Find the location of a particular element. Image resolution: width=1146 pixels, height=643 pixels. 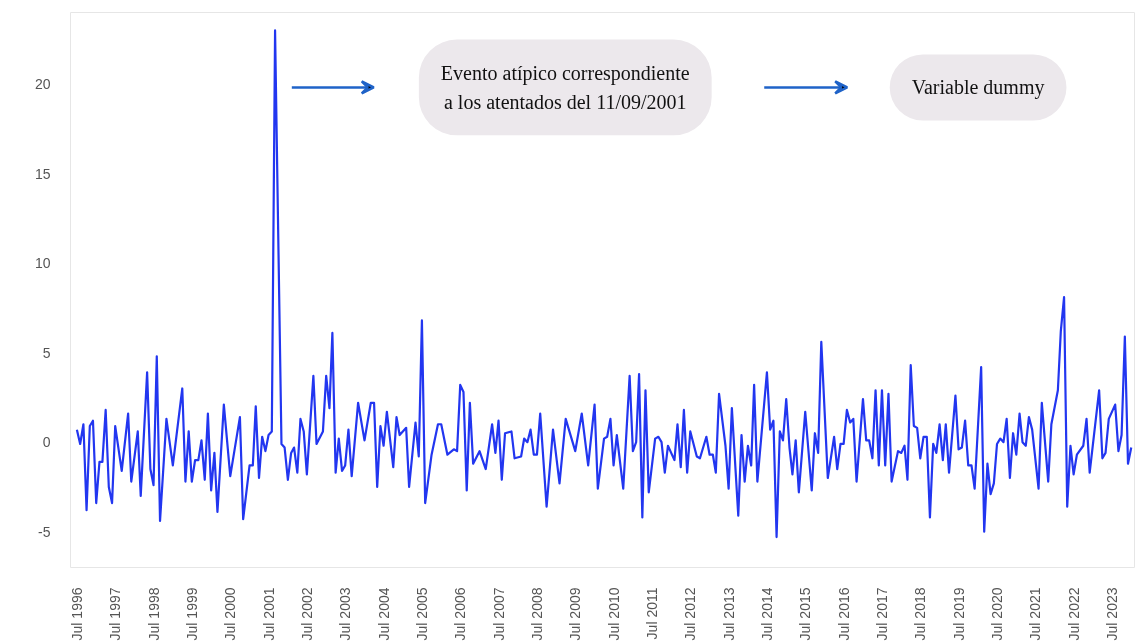

x-tick-label: Jul 1998 is located at coordinates (153, 614).